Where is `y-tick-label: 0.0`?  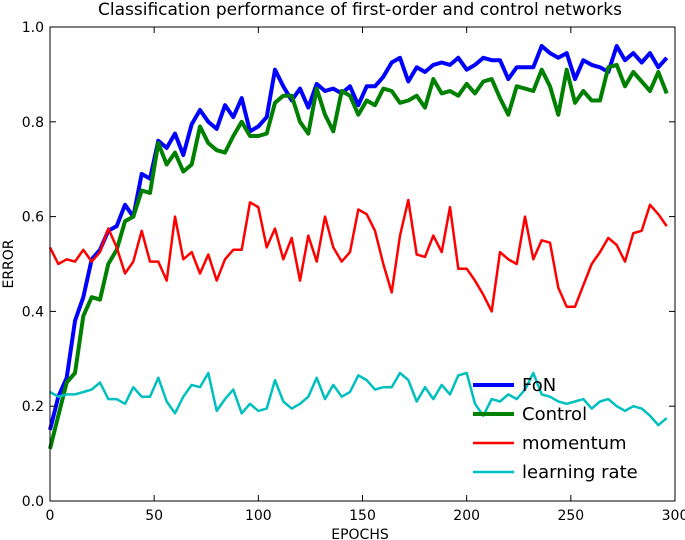 y-tick-label: 0.0 is located at coordinates (33, 502).